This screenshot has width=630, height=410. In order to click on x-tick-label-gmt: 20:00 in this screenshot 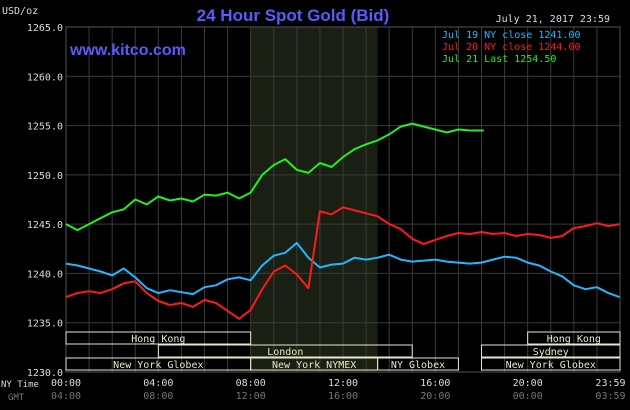, I will do `click(435, 396)`.